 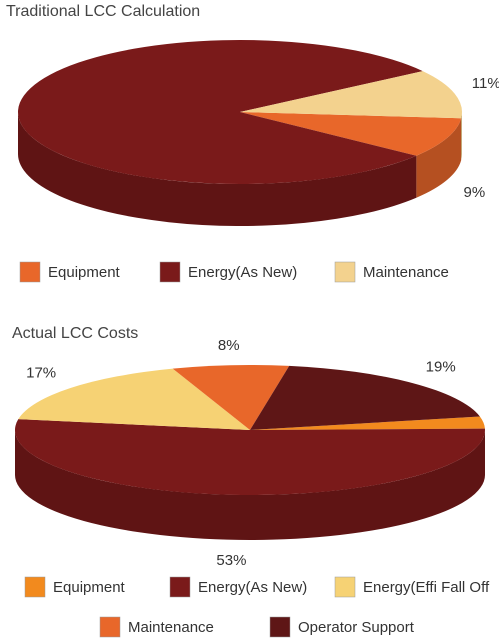 I want to click on data-label: 9%, so click(x=475, y=192).